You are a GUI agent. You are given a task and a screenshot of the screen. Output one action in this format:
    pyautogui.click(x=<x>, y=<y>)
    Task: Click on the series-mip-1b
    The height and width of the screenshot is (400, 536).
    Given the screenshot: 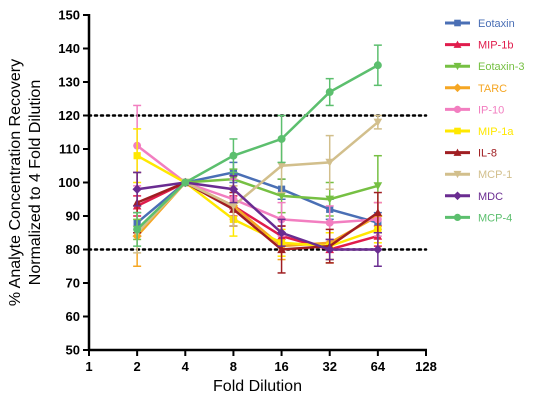 What is the action you would take?
    pyautogui.click(x=257, y=219)
    